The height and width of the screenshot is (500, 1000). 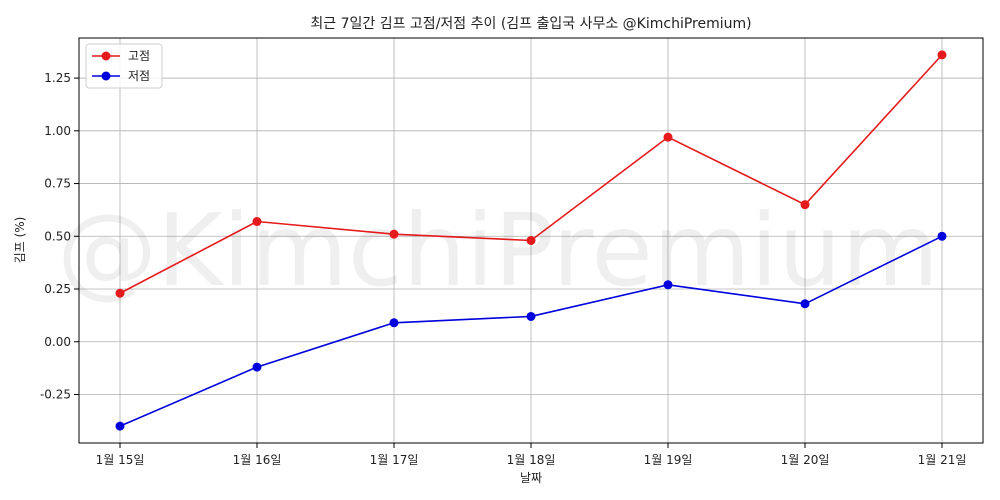 What do you see at coordinates (257, 460) in the screenshot?
I see `x-tick-label: 1월 16일` at bounding box center [257, 460].